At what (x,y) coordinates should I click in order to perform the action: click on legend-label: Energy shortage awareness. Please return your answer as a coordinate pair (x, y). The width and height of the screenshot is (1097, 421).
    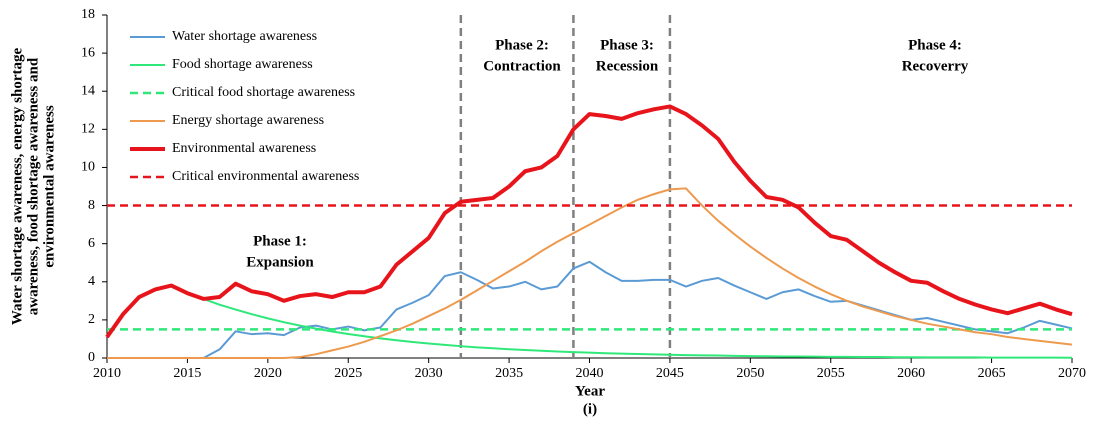
    Looking at the image, I should click on (248, 120).